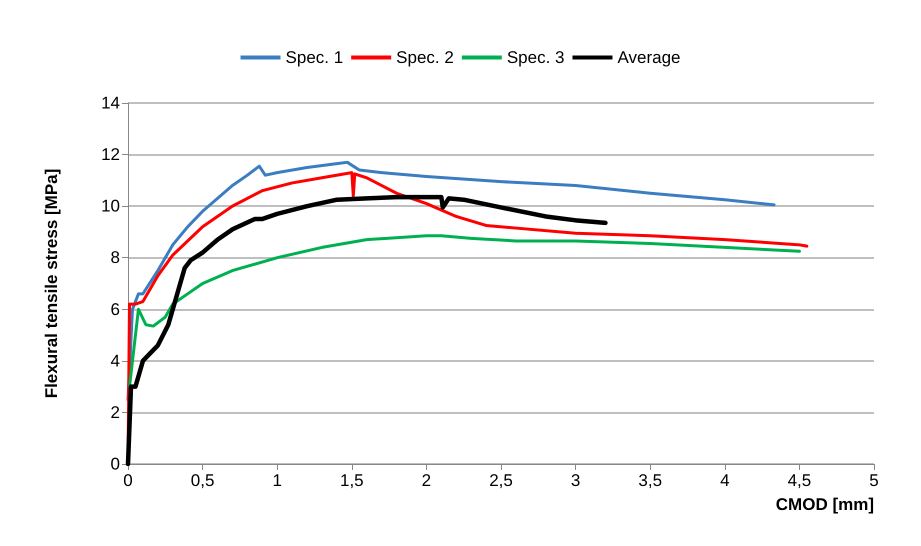 The width and height of the screenshot is (921, 546). I want to click on y-tick-label: 12, so click(110, 154).